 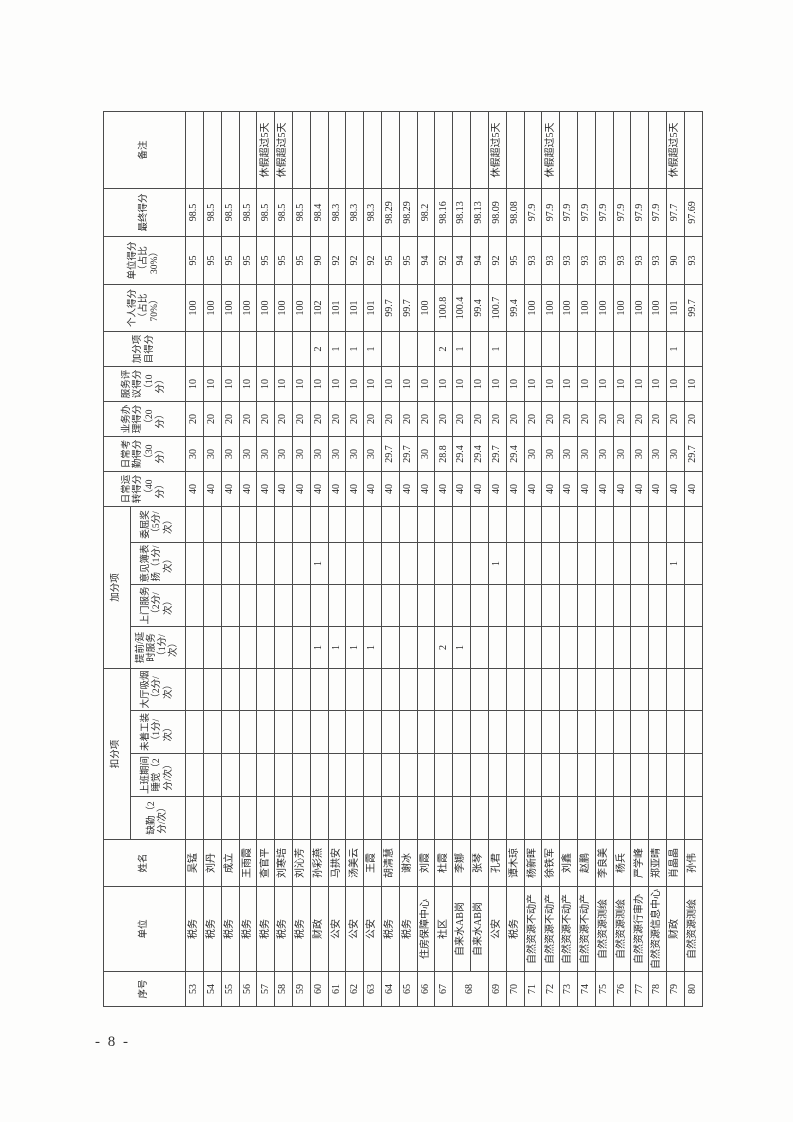 I want to click on table-cell-name: 胡清慧, so click(x=390, y=863).